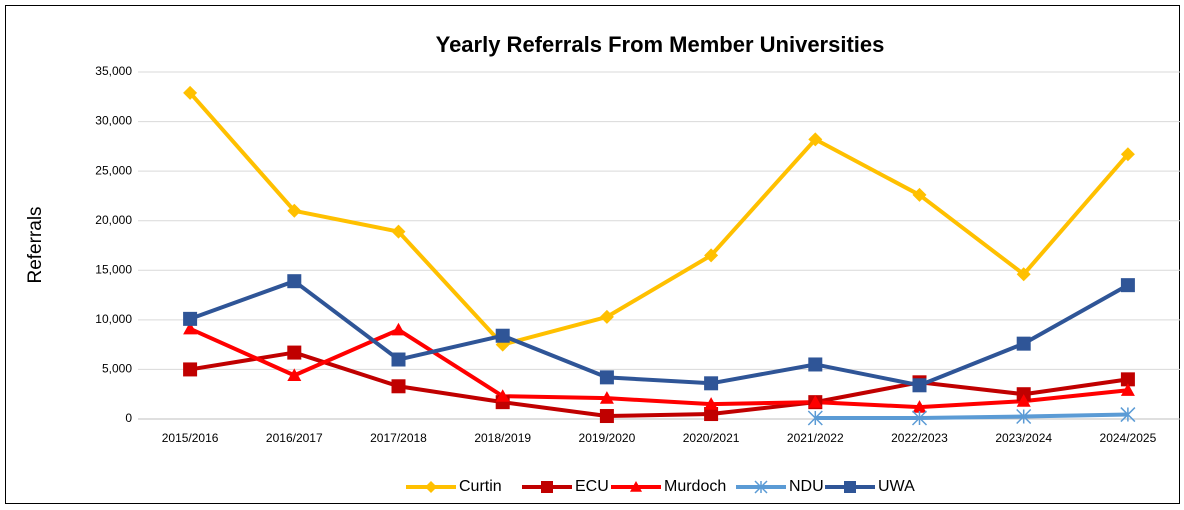 Image resolution: width=1184 pixels, height=510 pixels. What do you see at coordinates (113, 319) in the screenshot?
I see `y-tick-label: 10,000` at bounding box center [113, 319].